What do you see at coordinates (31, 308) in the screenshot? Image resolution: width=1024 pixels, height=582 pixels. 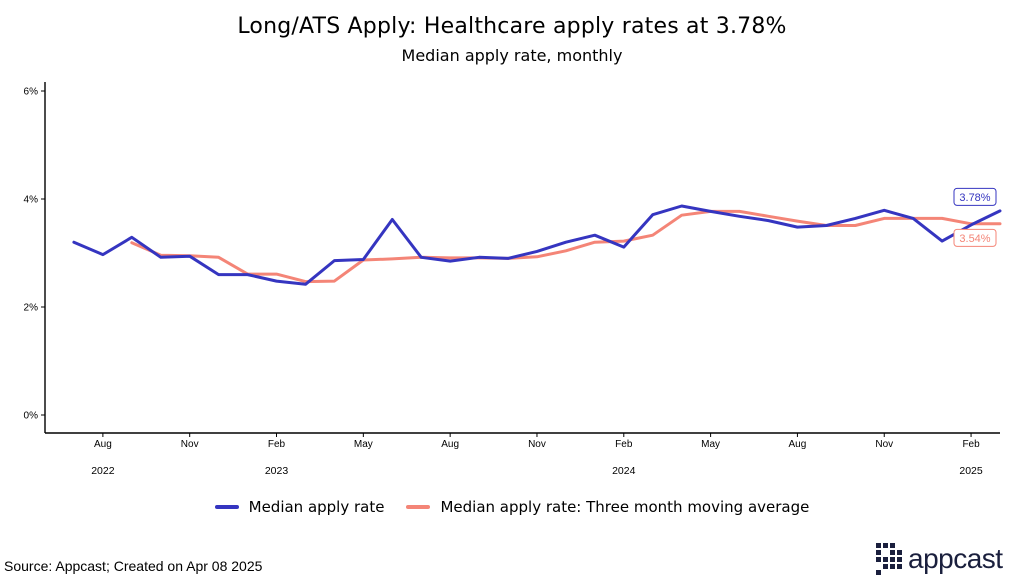 I see `y-tick-label: 2%` at bounding box center [31, 308].